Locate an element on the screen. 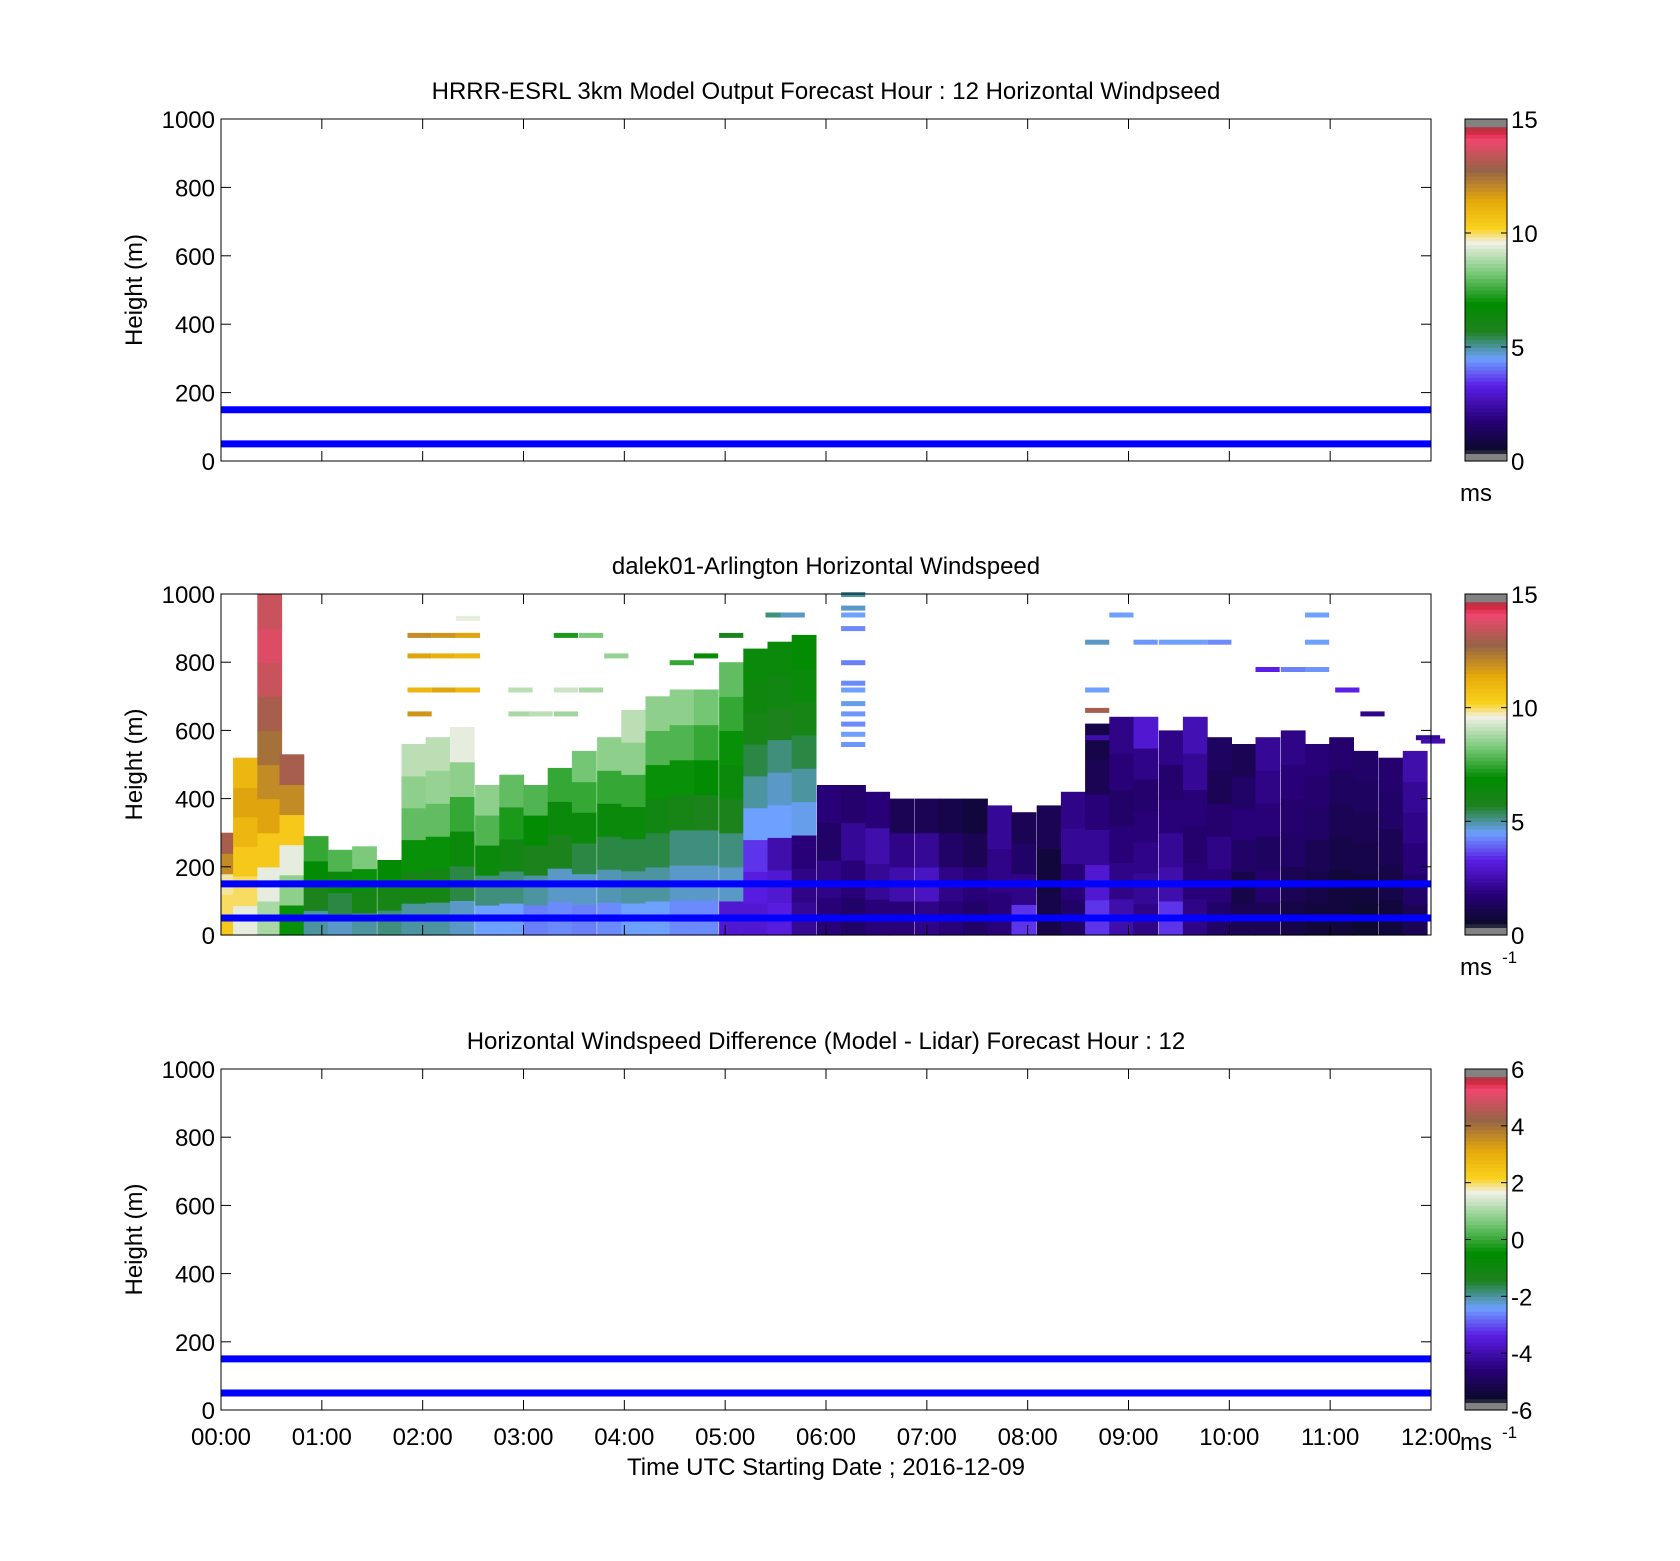 Image resolution: width=1680 pixels, height=1561 pixels. x-tick-label: 02:00 is located at coordinates (423, 1437).